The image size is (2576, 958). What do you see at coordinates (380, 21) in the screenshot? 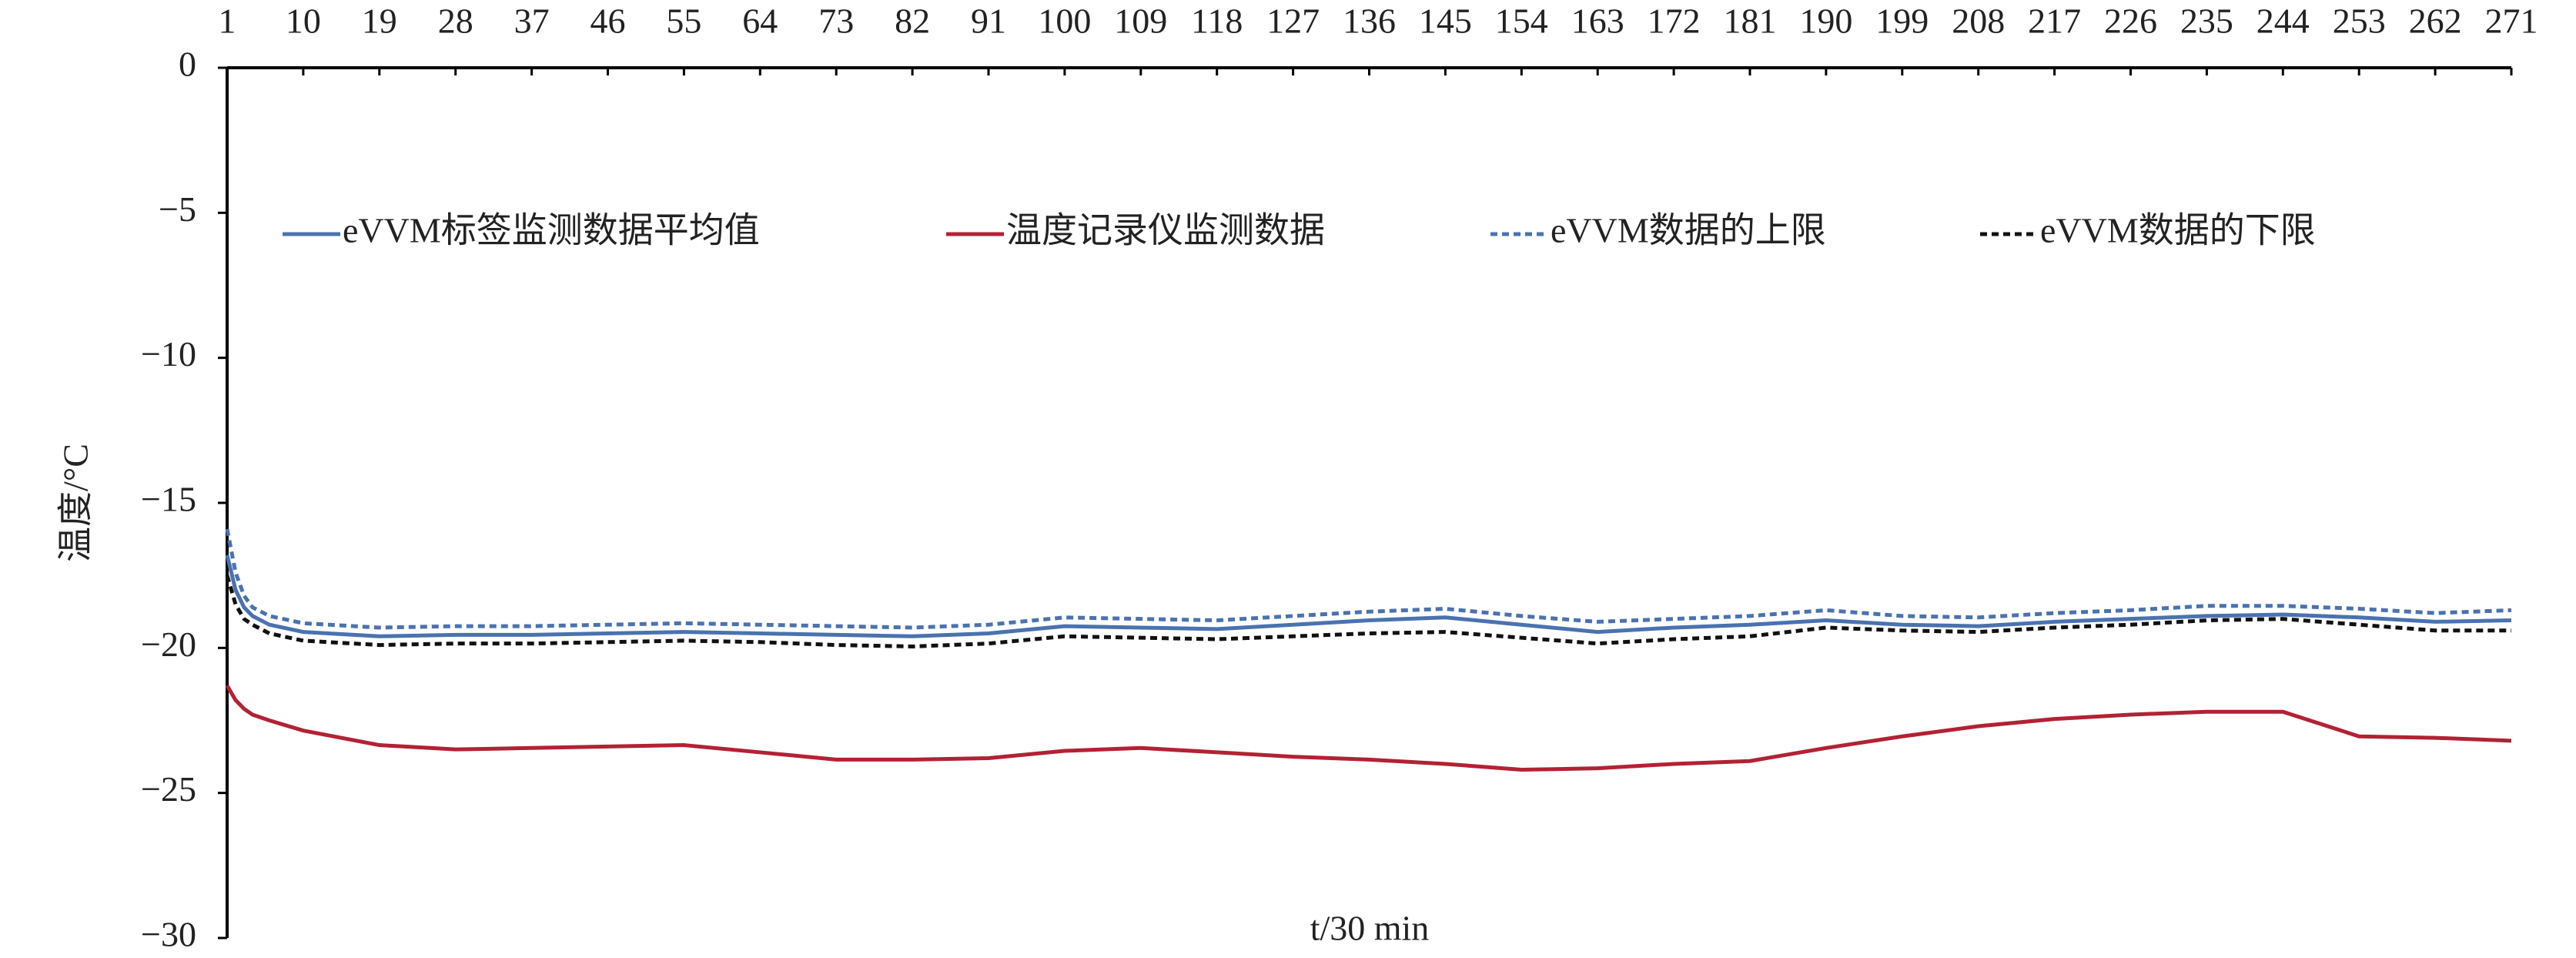
I see `x-tick-label: 19` at bounding box center [380, 21].